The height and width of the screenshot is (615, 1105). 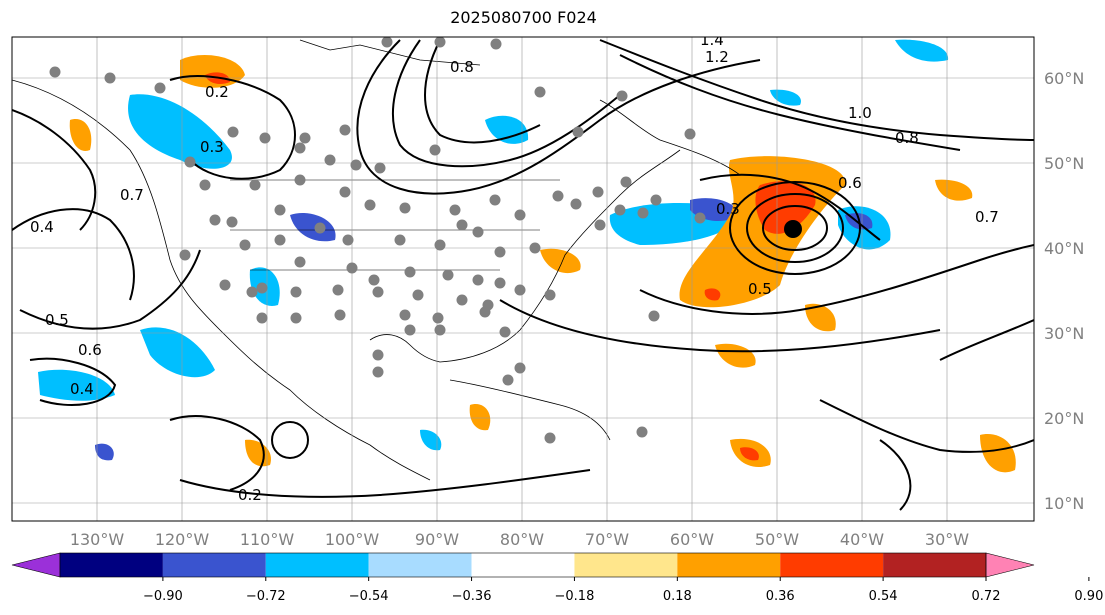 What do you see at coordinates (677, 596) in the screenshot?
I see `colorbar-tick-label: 0.18` at bounding box center [677, 596].